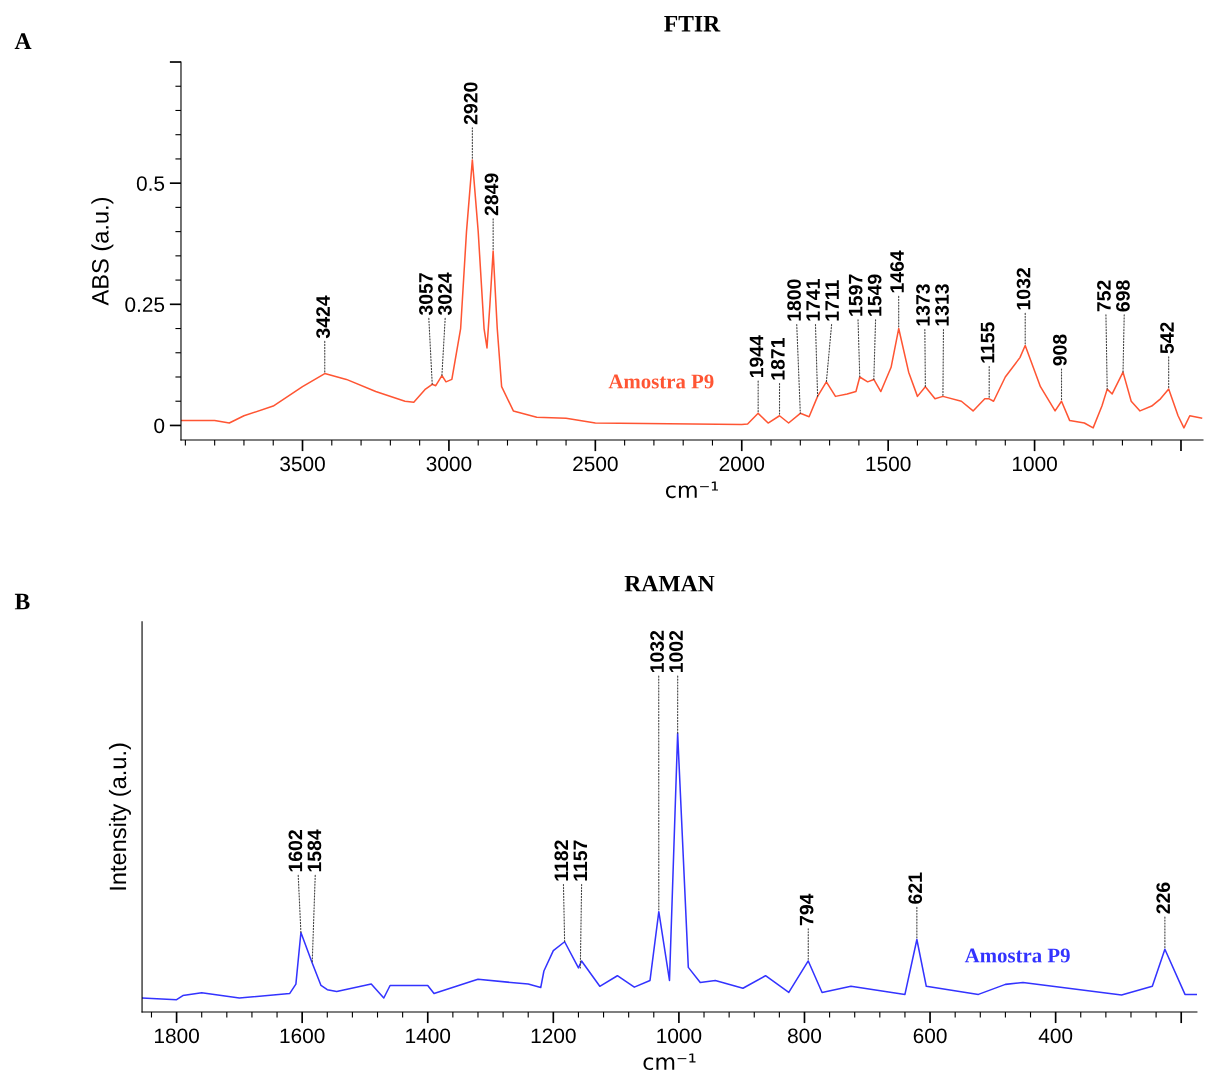 The height and width of the screenshot is (1088, 1209). I want to click on annotation: 1584, so click(314, 850).